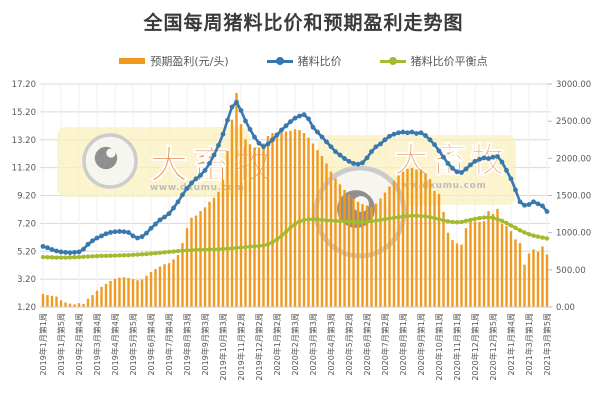 The height and width of the screenshot is (414, 607). What do you see at coordinates (189, 61) in the screenshot?
I see `legend-label-profit: 预期盈利(元/头)` at bounding box center [189, 61].